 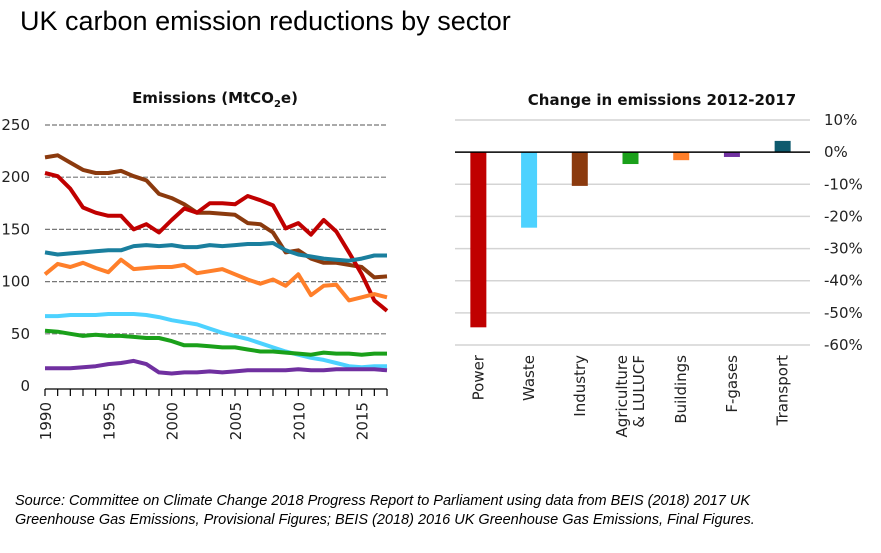 What do you see at coordinates (216, 216) in the screenshot?
I see `series-line-industry` at bounding box center [216, 216].